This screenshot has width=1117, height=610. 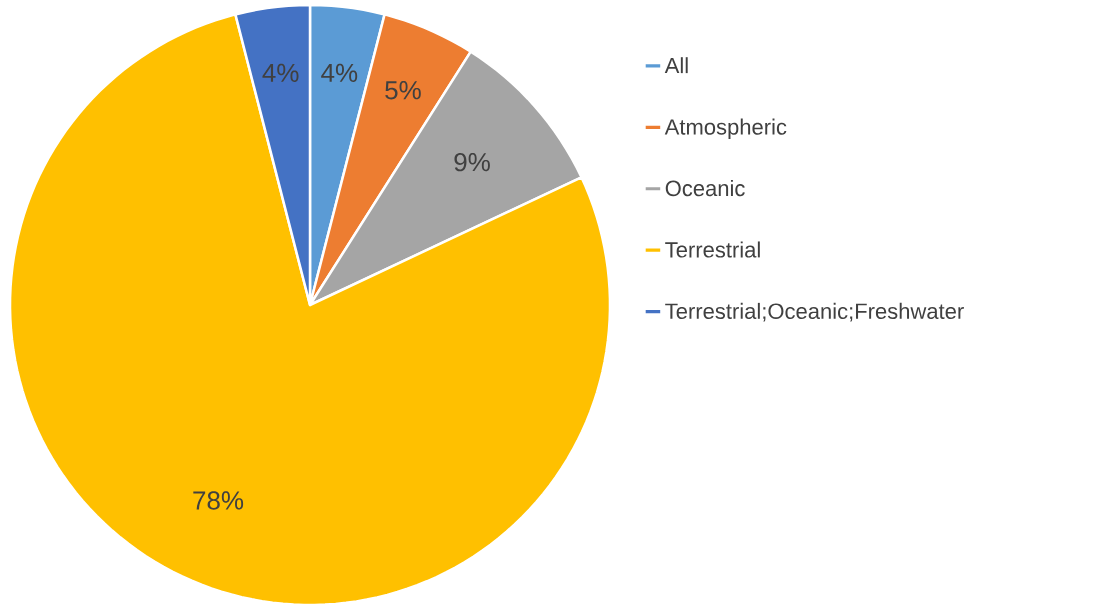 I want to click on legend-label: Oceanic, so click(x=705, y=188).